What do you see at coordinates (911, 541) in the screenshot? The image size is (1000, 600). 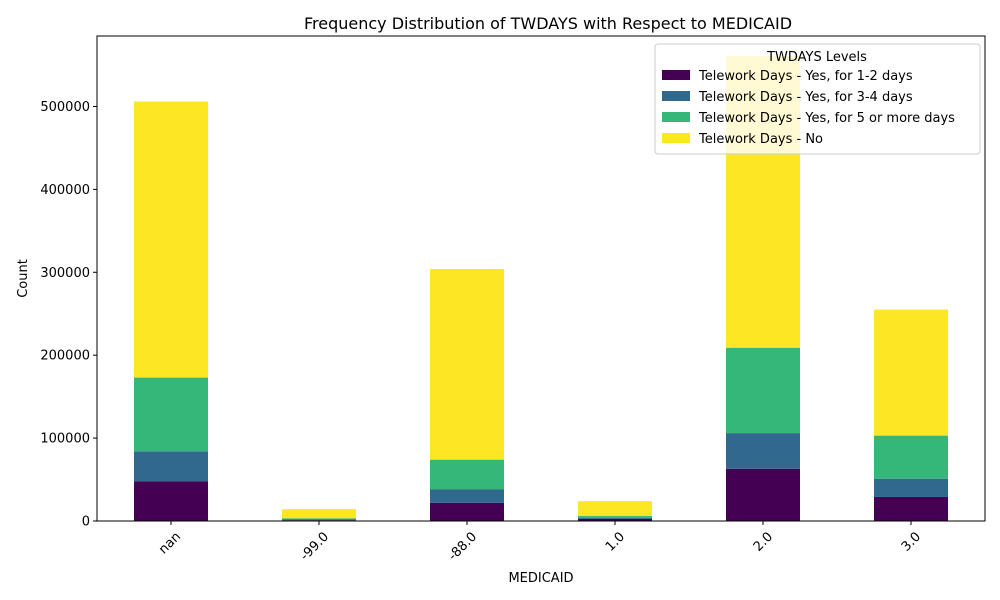 I see `x-tick-label: 3.0` at bounding box center [911, 541].